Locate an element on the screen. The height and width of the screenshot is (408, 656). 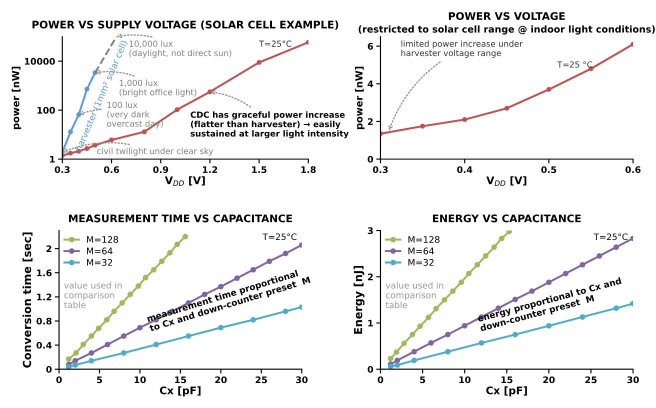
y-tick-label: 0.4 is located at coordinates (44, 345).